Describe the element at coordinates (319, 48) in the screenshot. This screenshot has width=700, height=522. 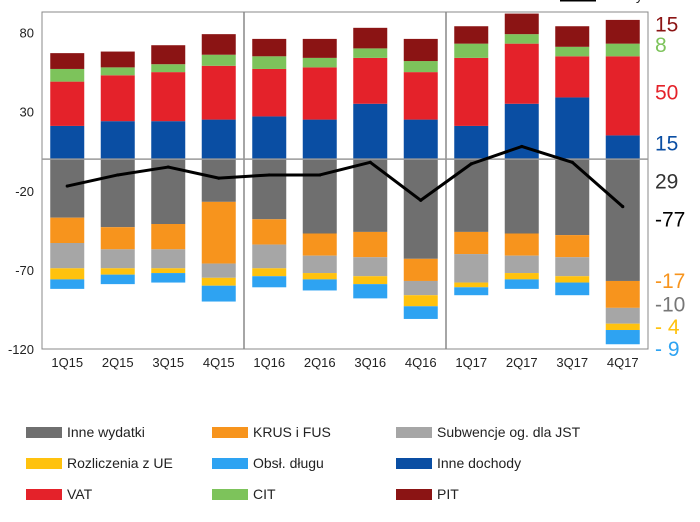
I see `bar-pit-2Q16` at that location.